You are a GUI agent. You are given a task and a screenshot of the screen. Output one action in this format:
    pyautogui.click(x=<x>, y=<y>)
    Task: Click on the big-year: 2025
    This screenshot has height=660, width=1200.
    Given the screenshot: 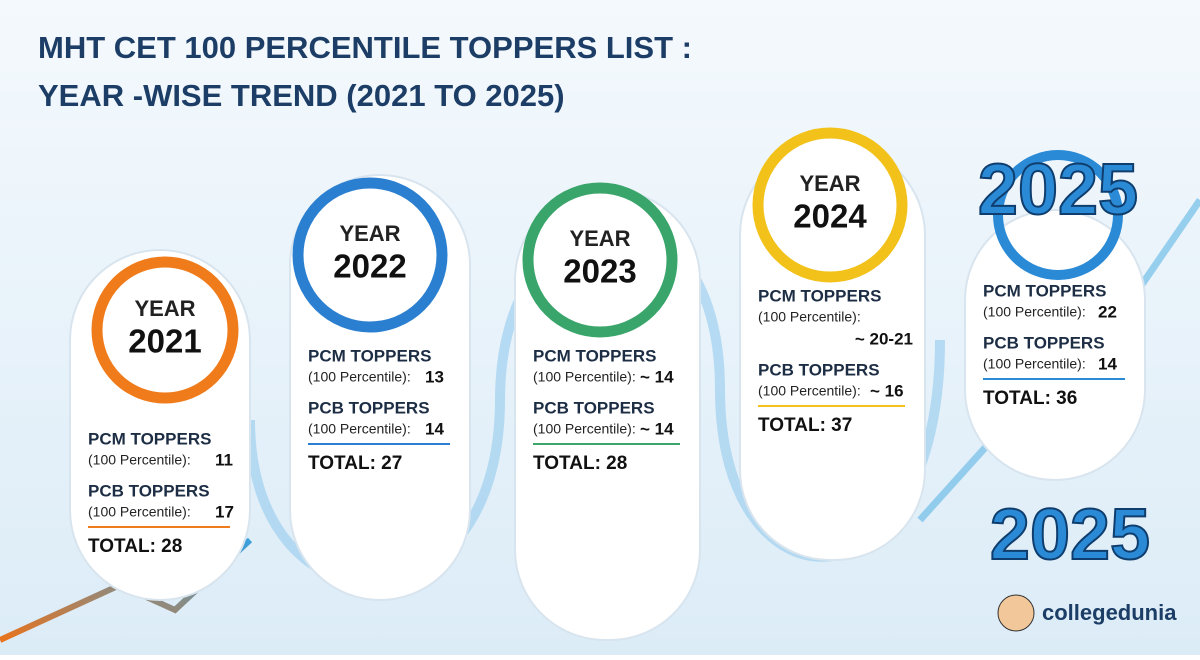 What is the action you would take?
    pyautogui.click(x=1070, y=535)
    